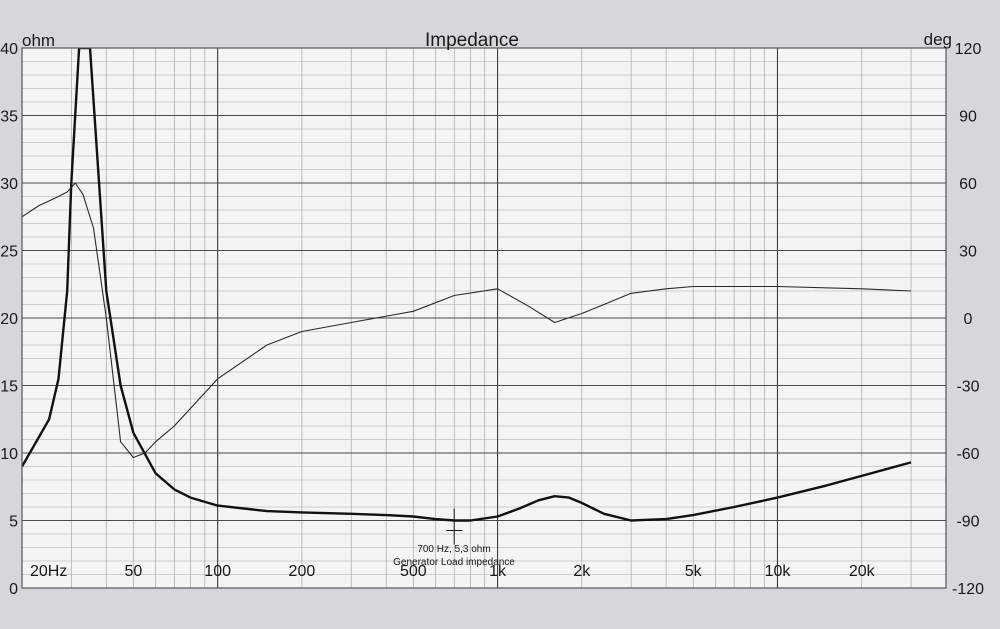 This screenshot has height=629, width=1000. What do you see at coordinates (968, 49) in the screenshot?
I see `y-right-tick-label: 120` at bounding box center [968, 49].